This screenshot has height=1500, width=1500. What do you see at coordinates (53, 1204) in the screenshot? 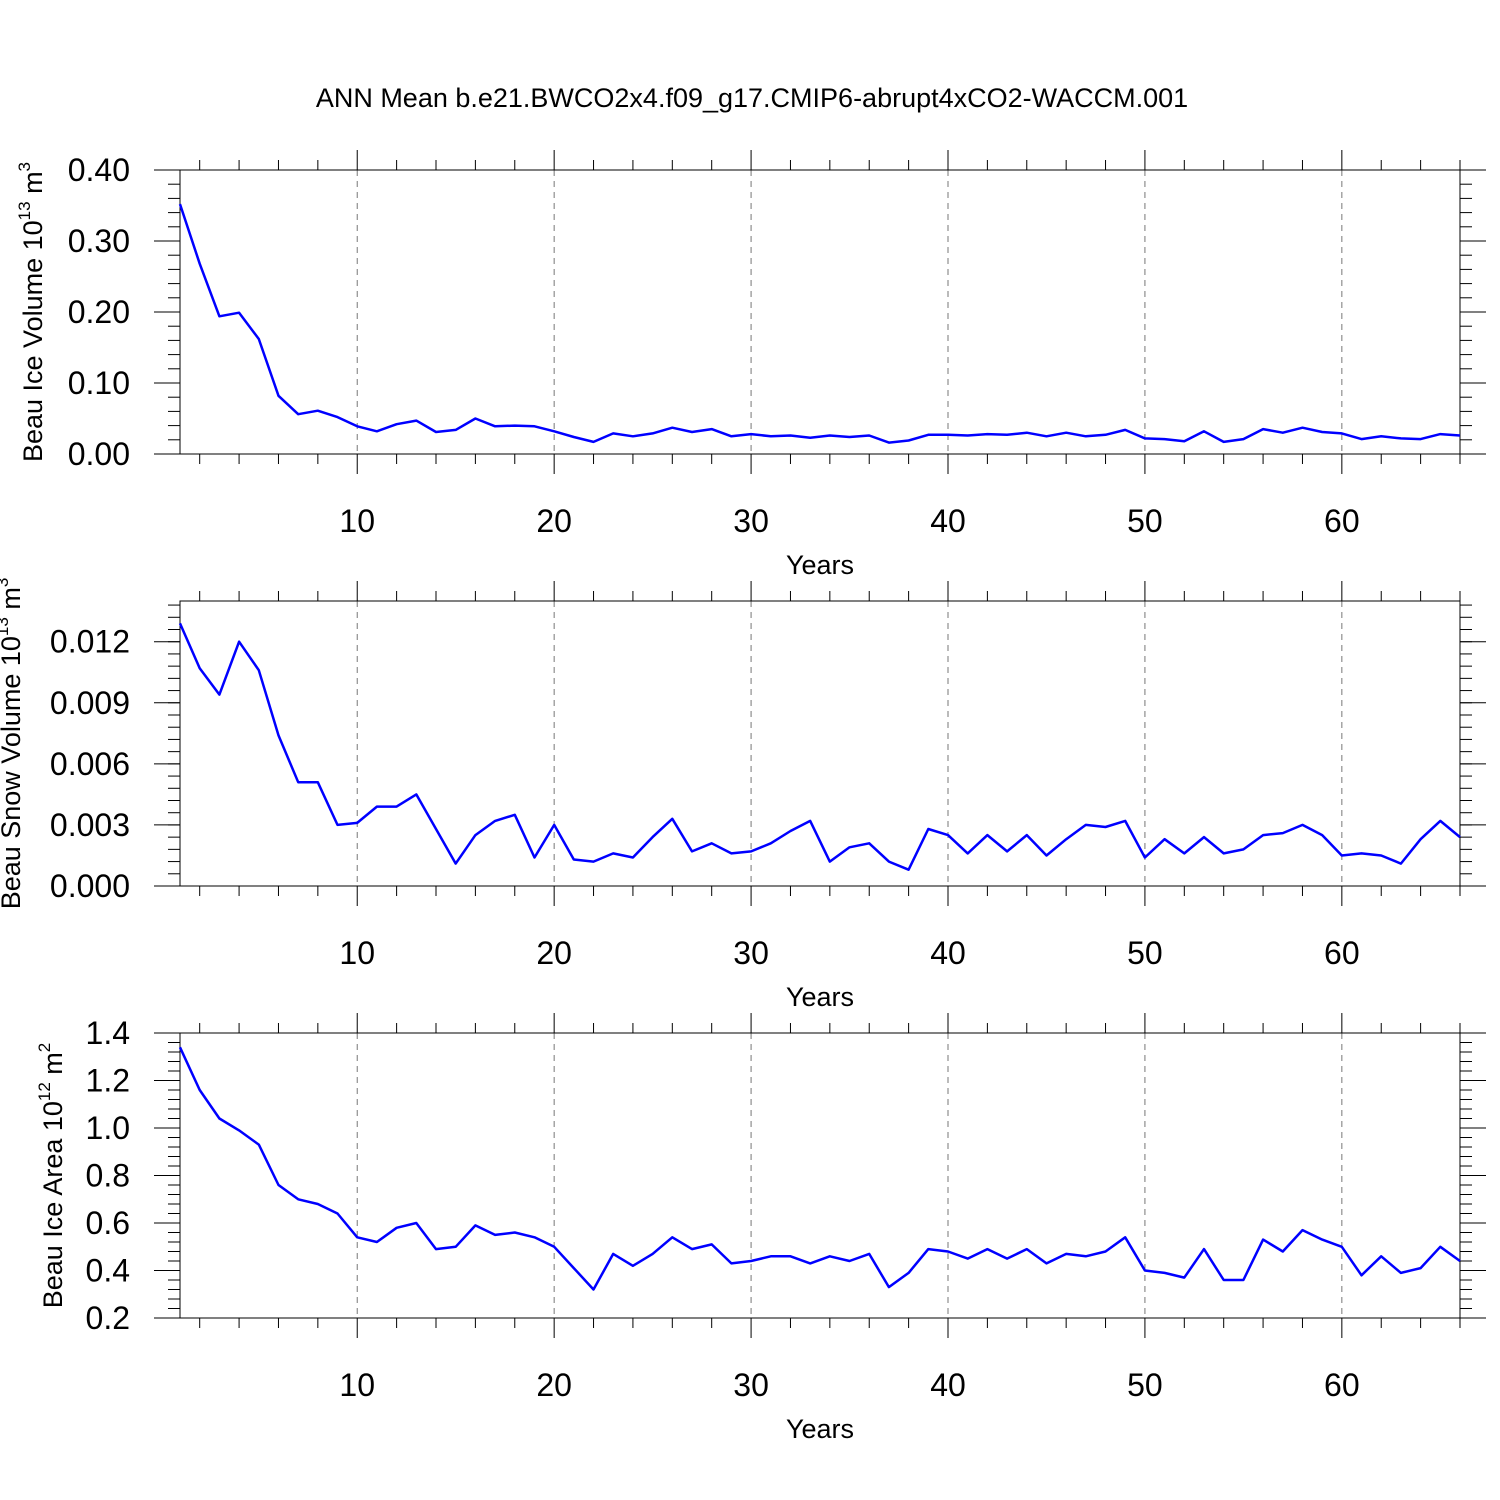
I see `y-axis-label-main: Beau Ice Area 10` at bounding box center [53, 1204].